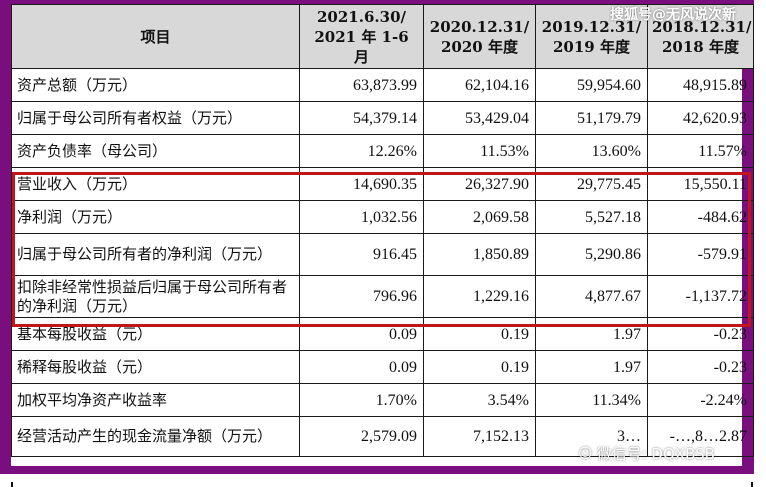 This screenshot has width=766, height=487. Describe the element at coordinates (361, 400) in the screenshot. I see `cell-value: 1.70%` at that location.